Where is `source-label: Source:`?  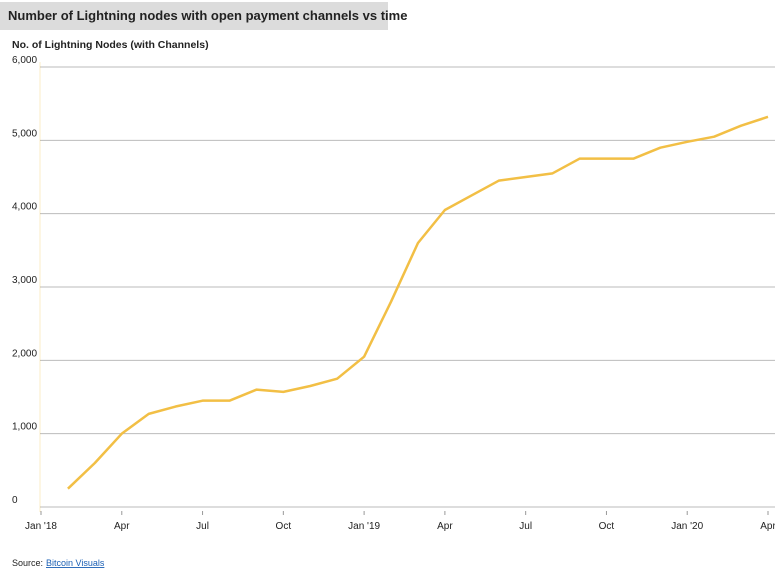
source-label: Source: is located at coordinates (27, 563).